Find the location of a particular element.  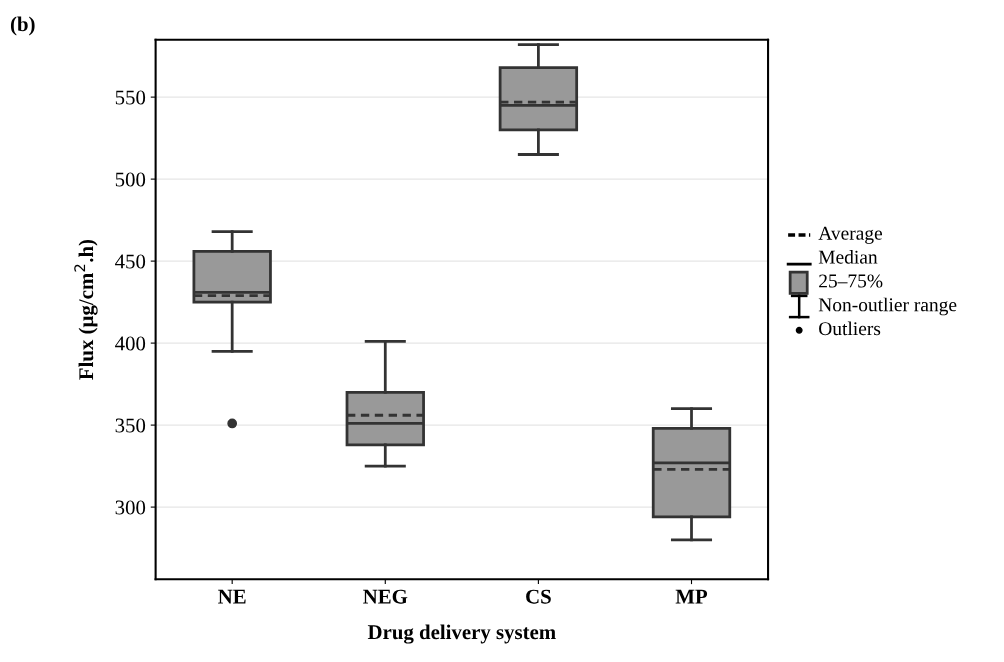

x-tick-label: MP is located at coordinates (691, 596).